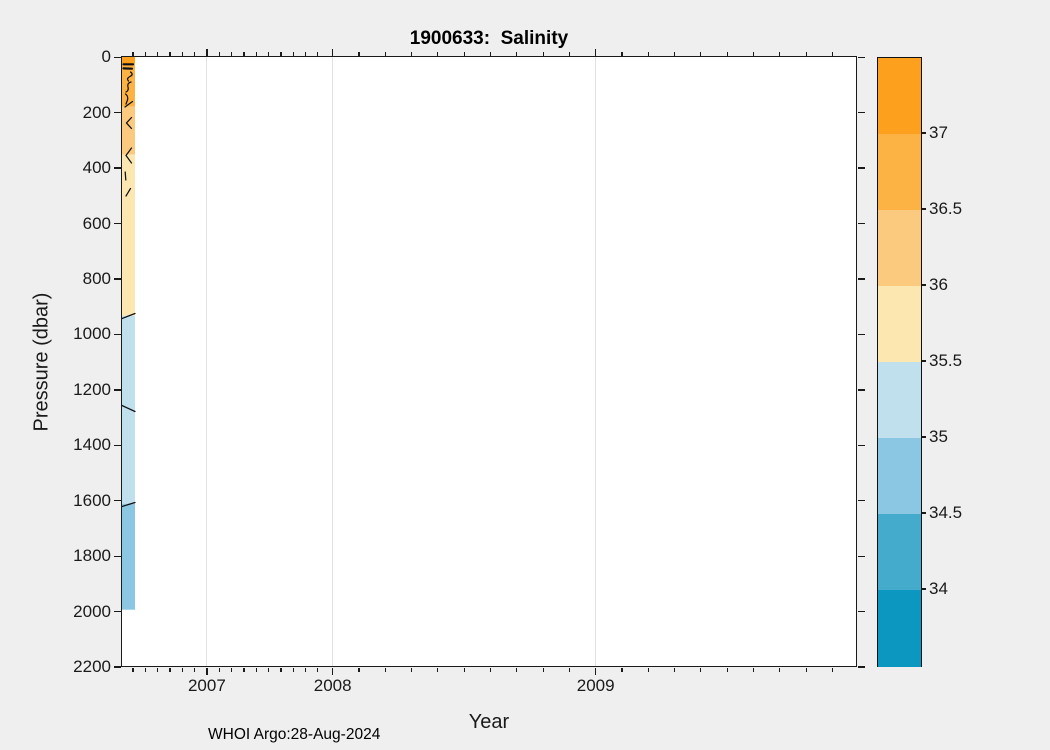  What do you see at coordinates (106, 57) in the screenshot?
I see `y-tick-label: 0` at bounding box center [106, 57].